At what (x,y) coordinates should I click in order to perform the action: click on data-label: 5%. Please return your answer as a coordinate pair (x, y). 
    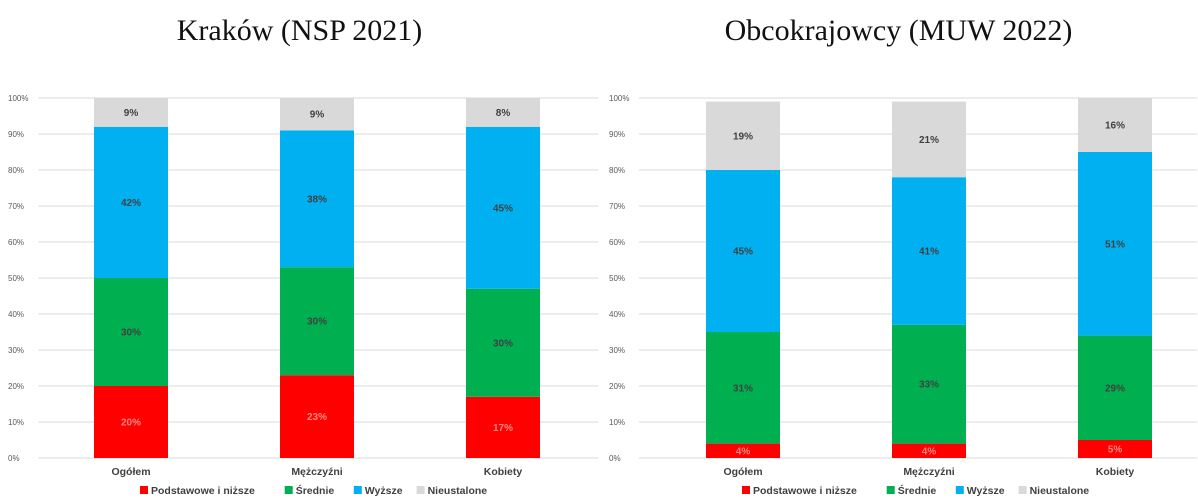
    Looking at the image, I should click on (1115, 450).